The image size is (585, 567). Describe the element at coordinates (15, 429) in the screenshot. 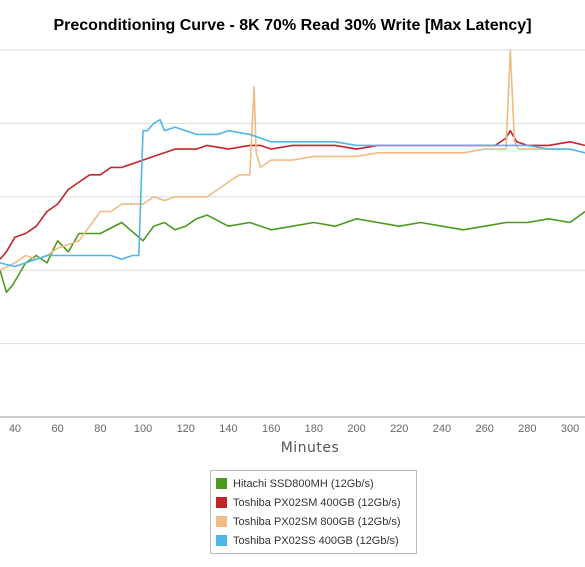

I see `x-tick-label: 40` at that location.